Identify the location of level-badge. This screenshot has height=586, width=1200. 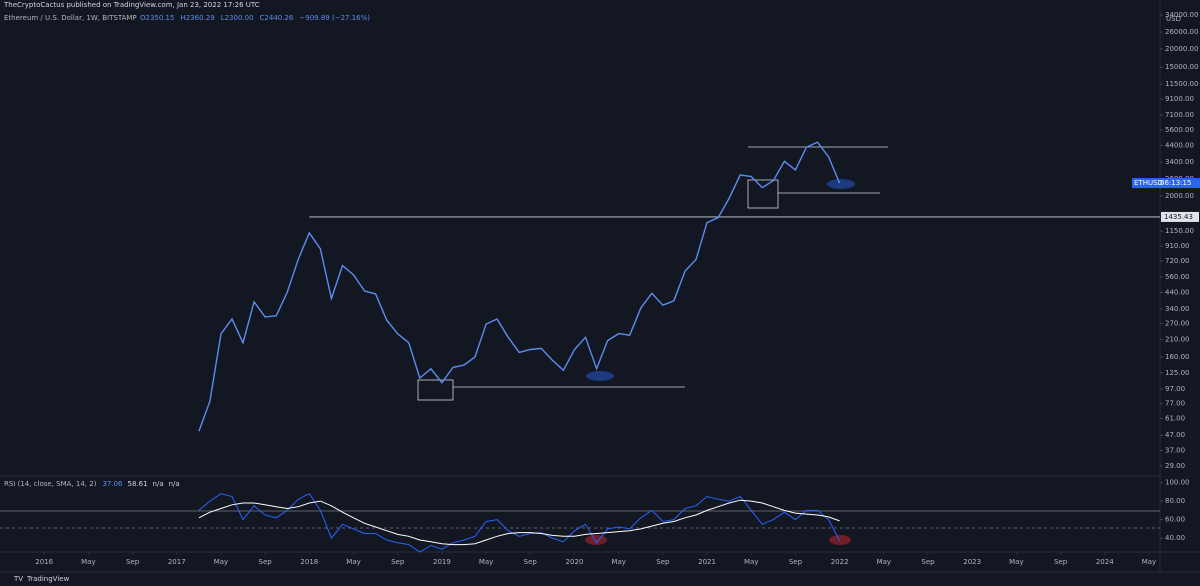
(1180, 216).